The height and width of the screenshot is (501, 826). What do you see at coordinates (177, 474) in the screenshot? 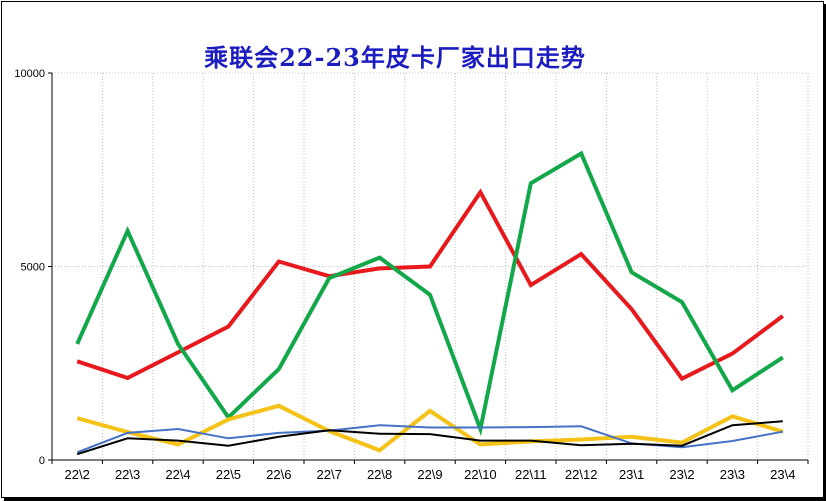
I see `x-tick-label: 22\4` at bounding box center [177, 474].